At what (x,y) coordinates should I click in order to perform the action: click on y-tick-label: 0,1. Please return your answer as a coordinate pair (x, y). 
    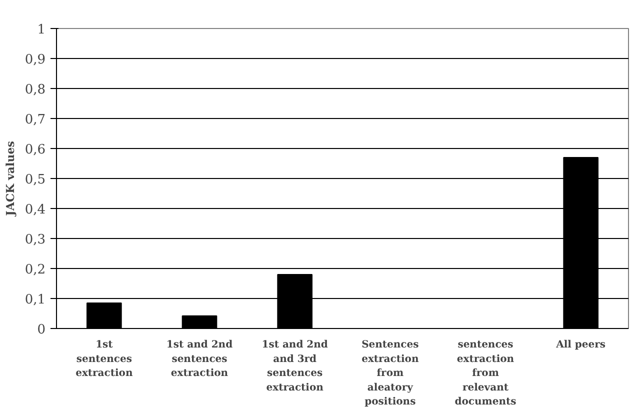
    Looking at the image, I should click on (35, 300).